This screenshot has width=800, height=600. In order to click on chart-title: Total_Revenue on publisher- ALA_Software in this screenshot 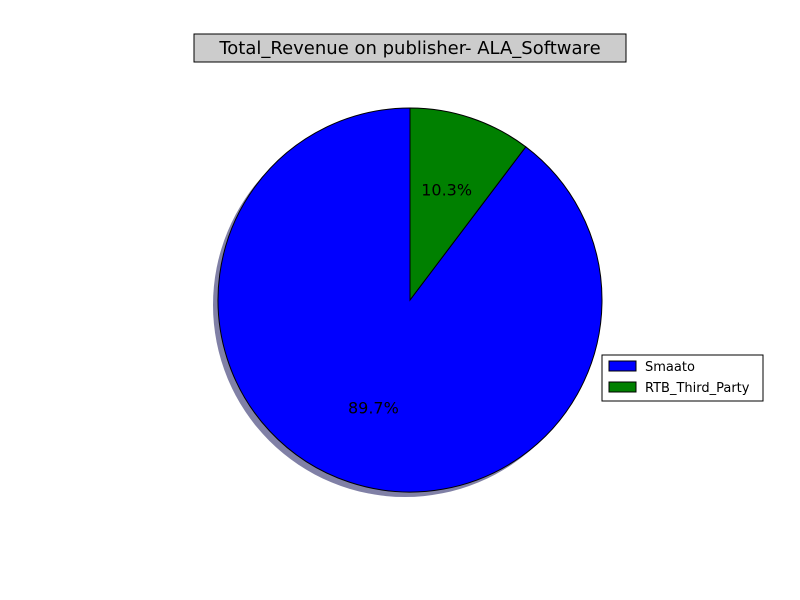, I will do `click(410, 48)`.